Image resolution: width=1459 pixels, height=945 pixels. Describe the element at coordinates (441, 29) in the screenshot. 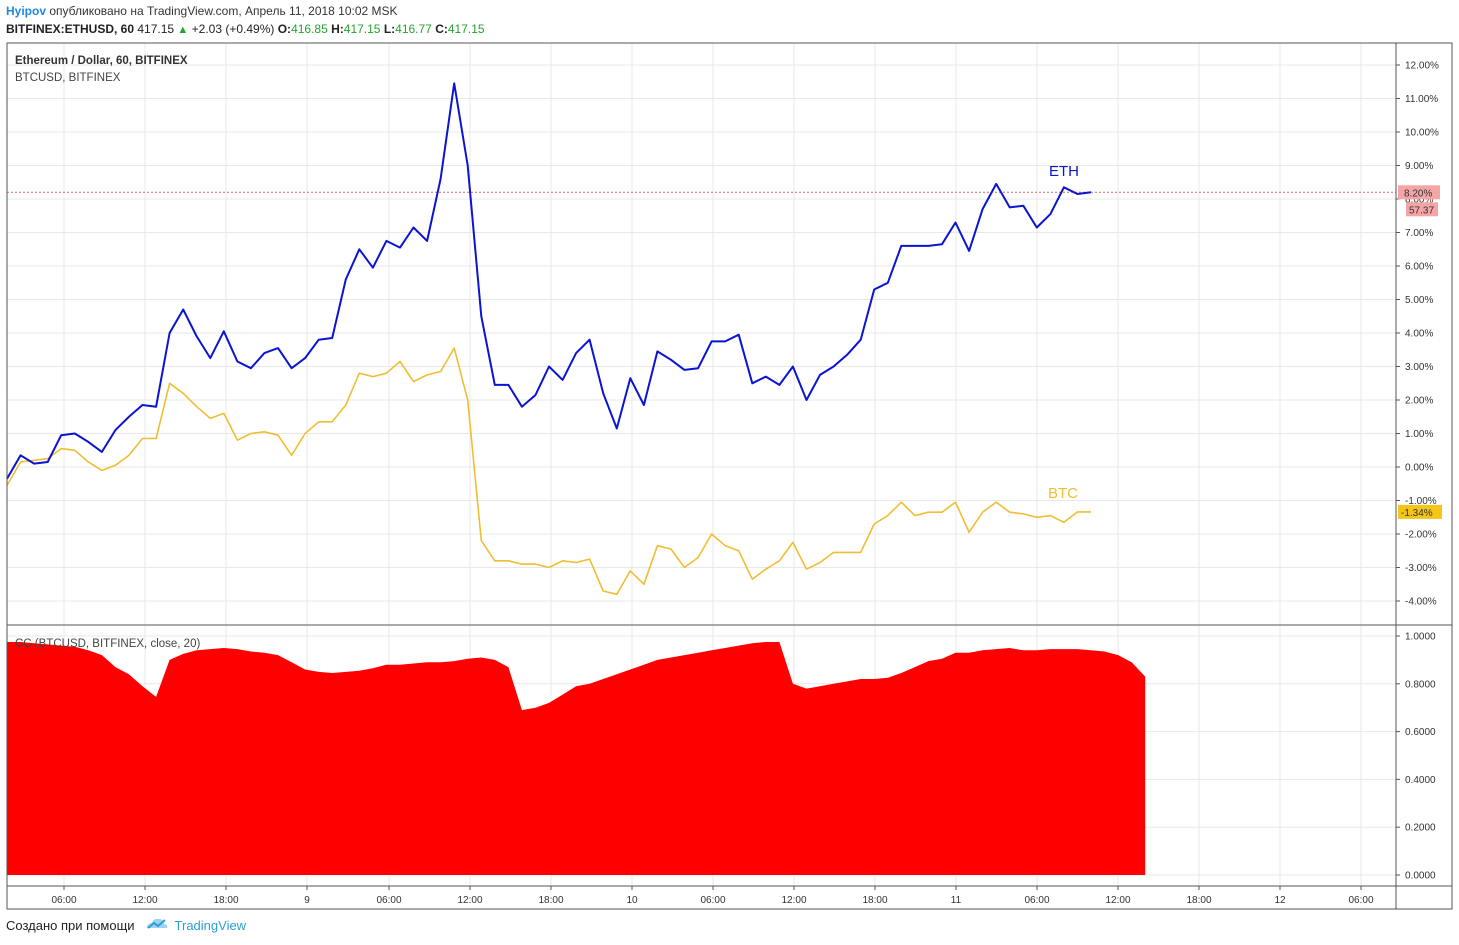

I see `close-label: C:` at that location.